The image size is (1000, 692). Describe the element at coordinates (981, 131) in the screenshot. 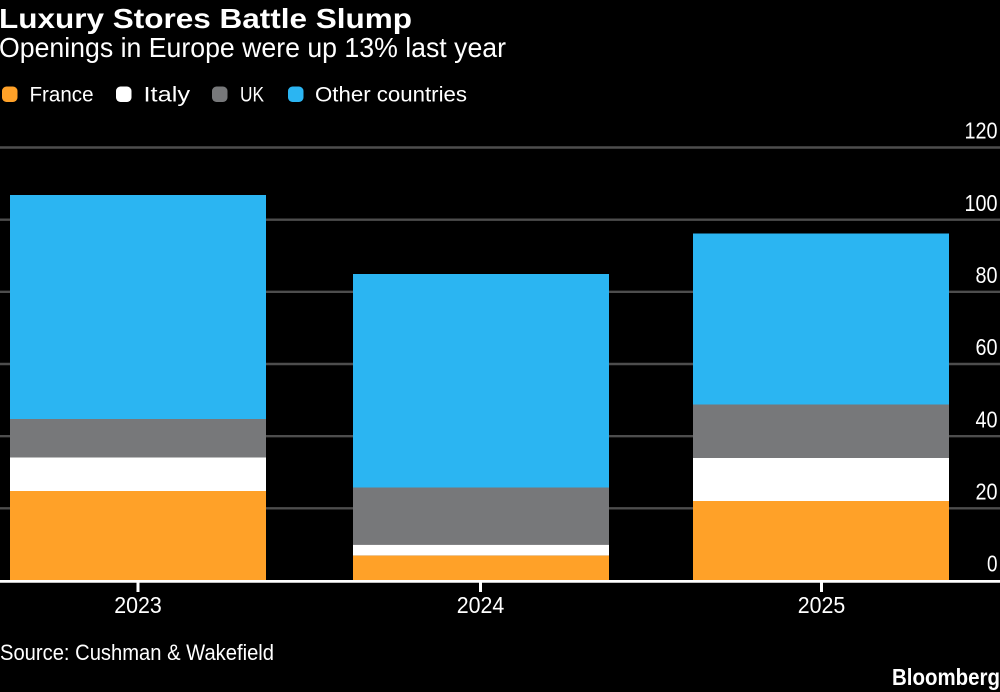

I see `svg-text: 120` at that location.